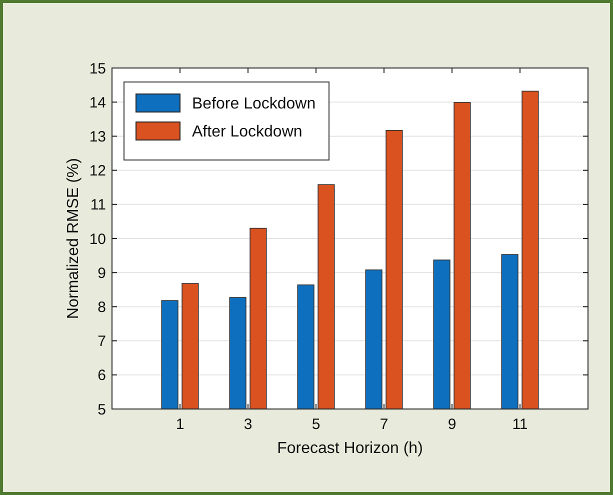  I want to click on y-tick-label: 10, so click(97, 239).